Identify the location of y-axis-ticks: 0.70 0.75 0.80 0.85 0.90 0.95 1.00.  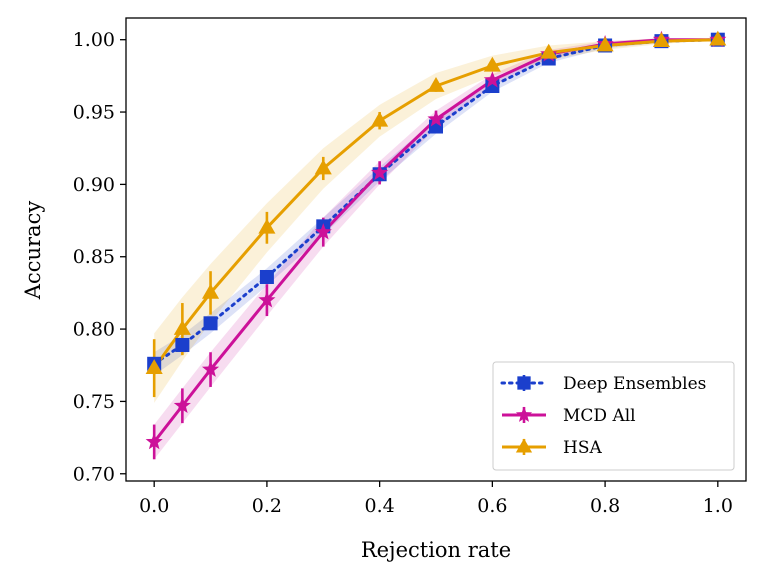
(99, 257).